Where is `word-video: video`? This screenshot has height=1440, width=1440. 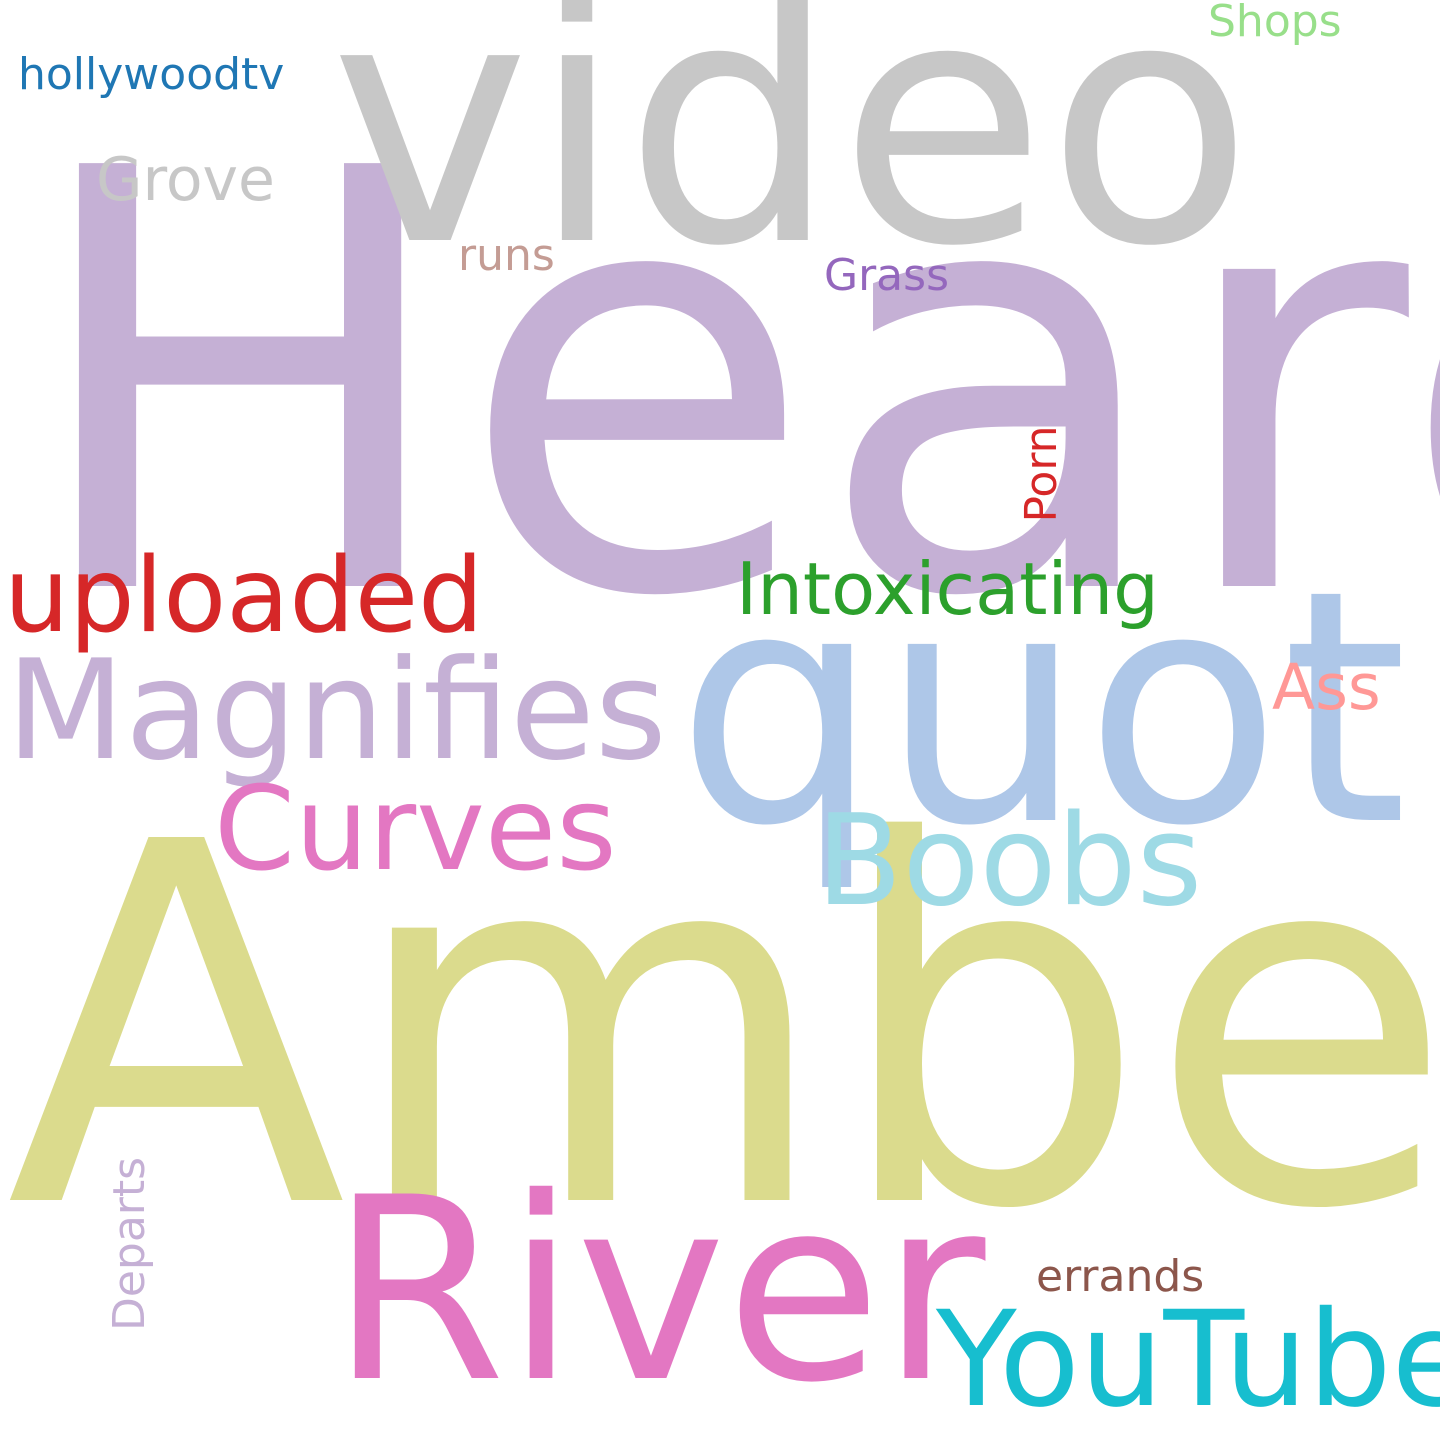
word-video: video is located at coordinates (792, 160).